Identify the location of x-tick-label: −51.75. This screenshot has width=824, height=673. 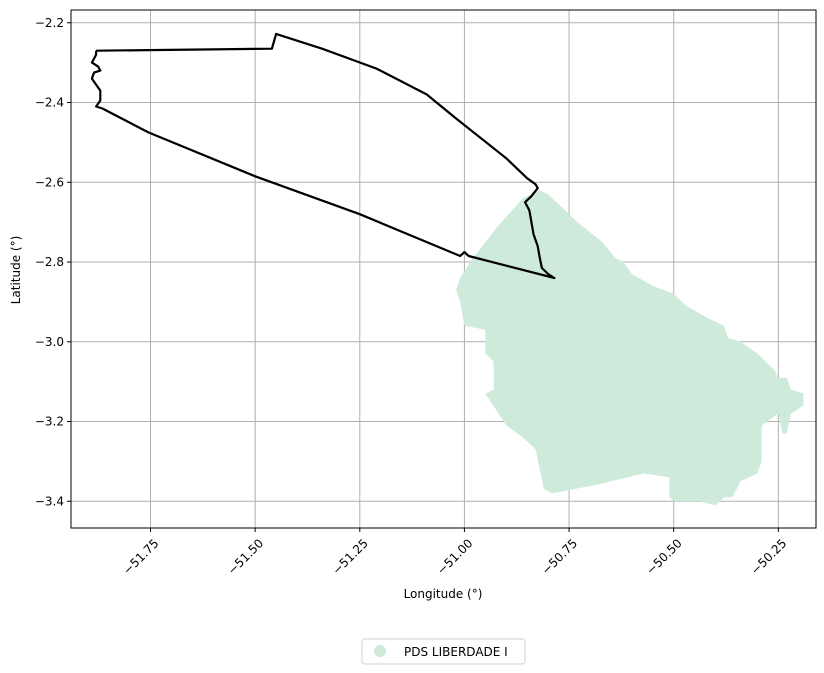
(140, 556).